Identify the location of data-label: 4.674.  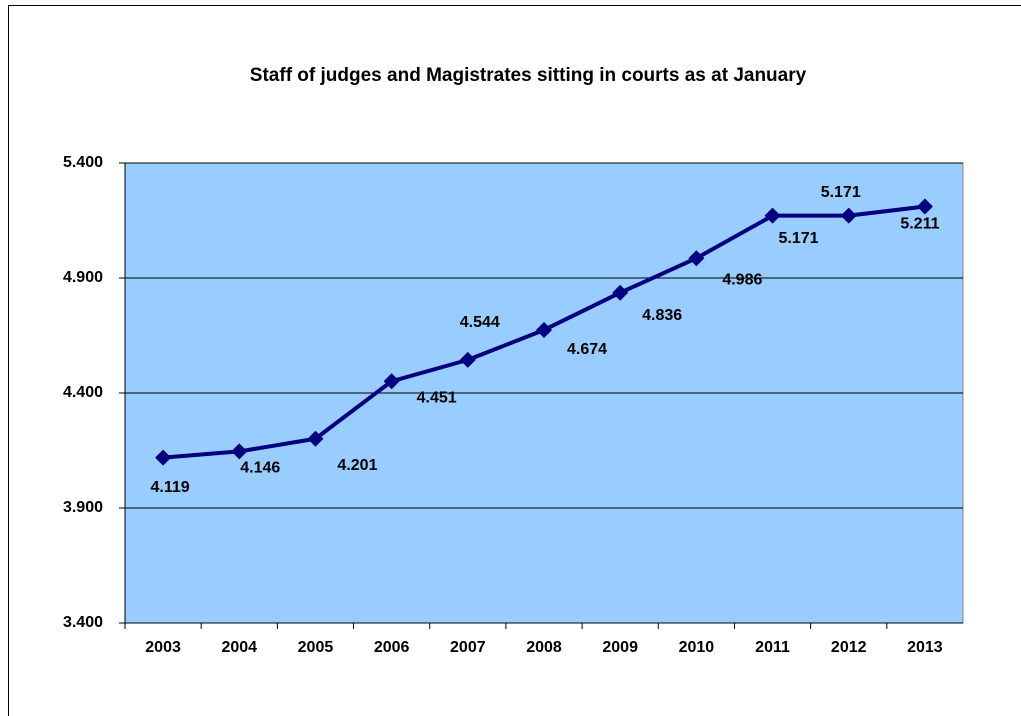
(587, 349).